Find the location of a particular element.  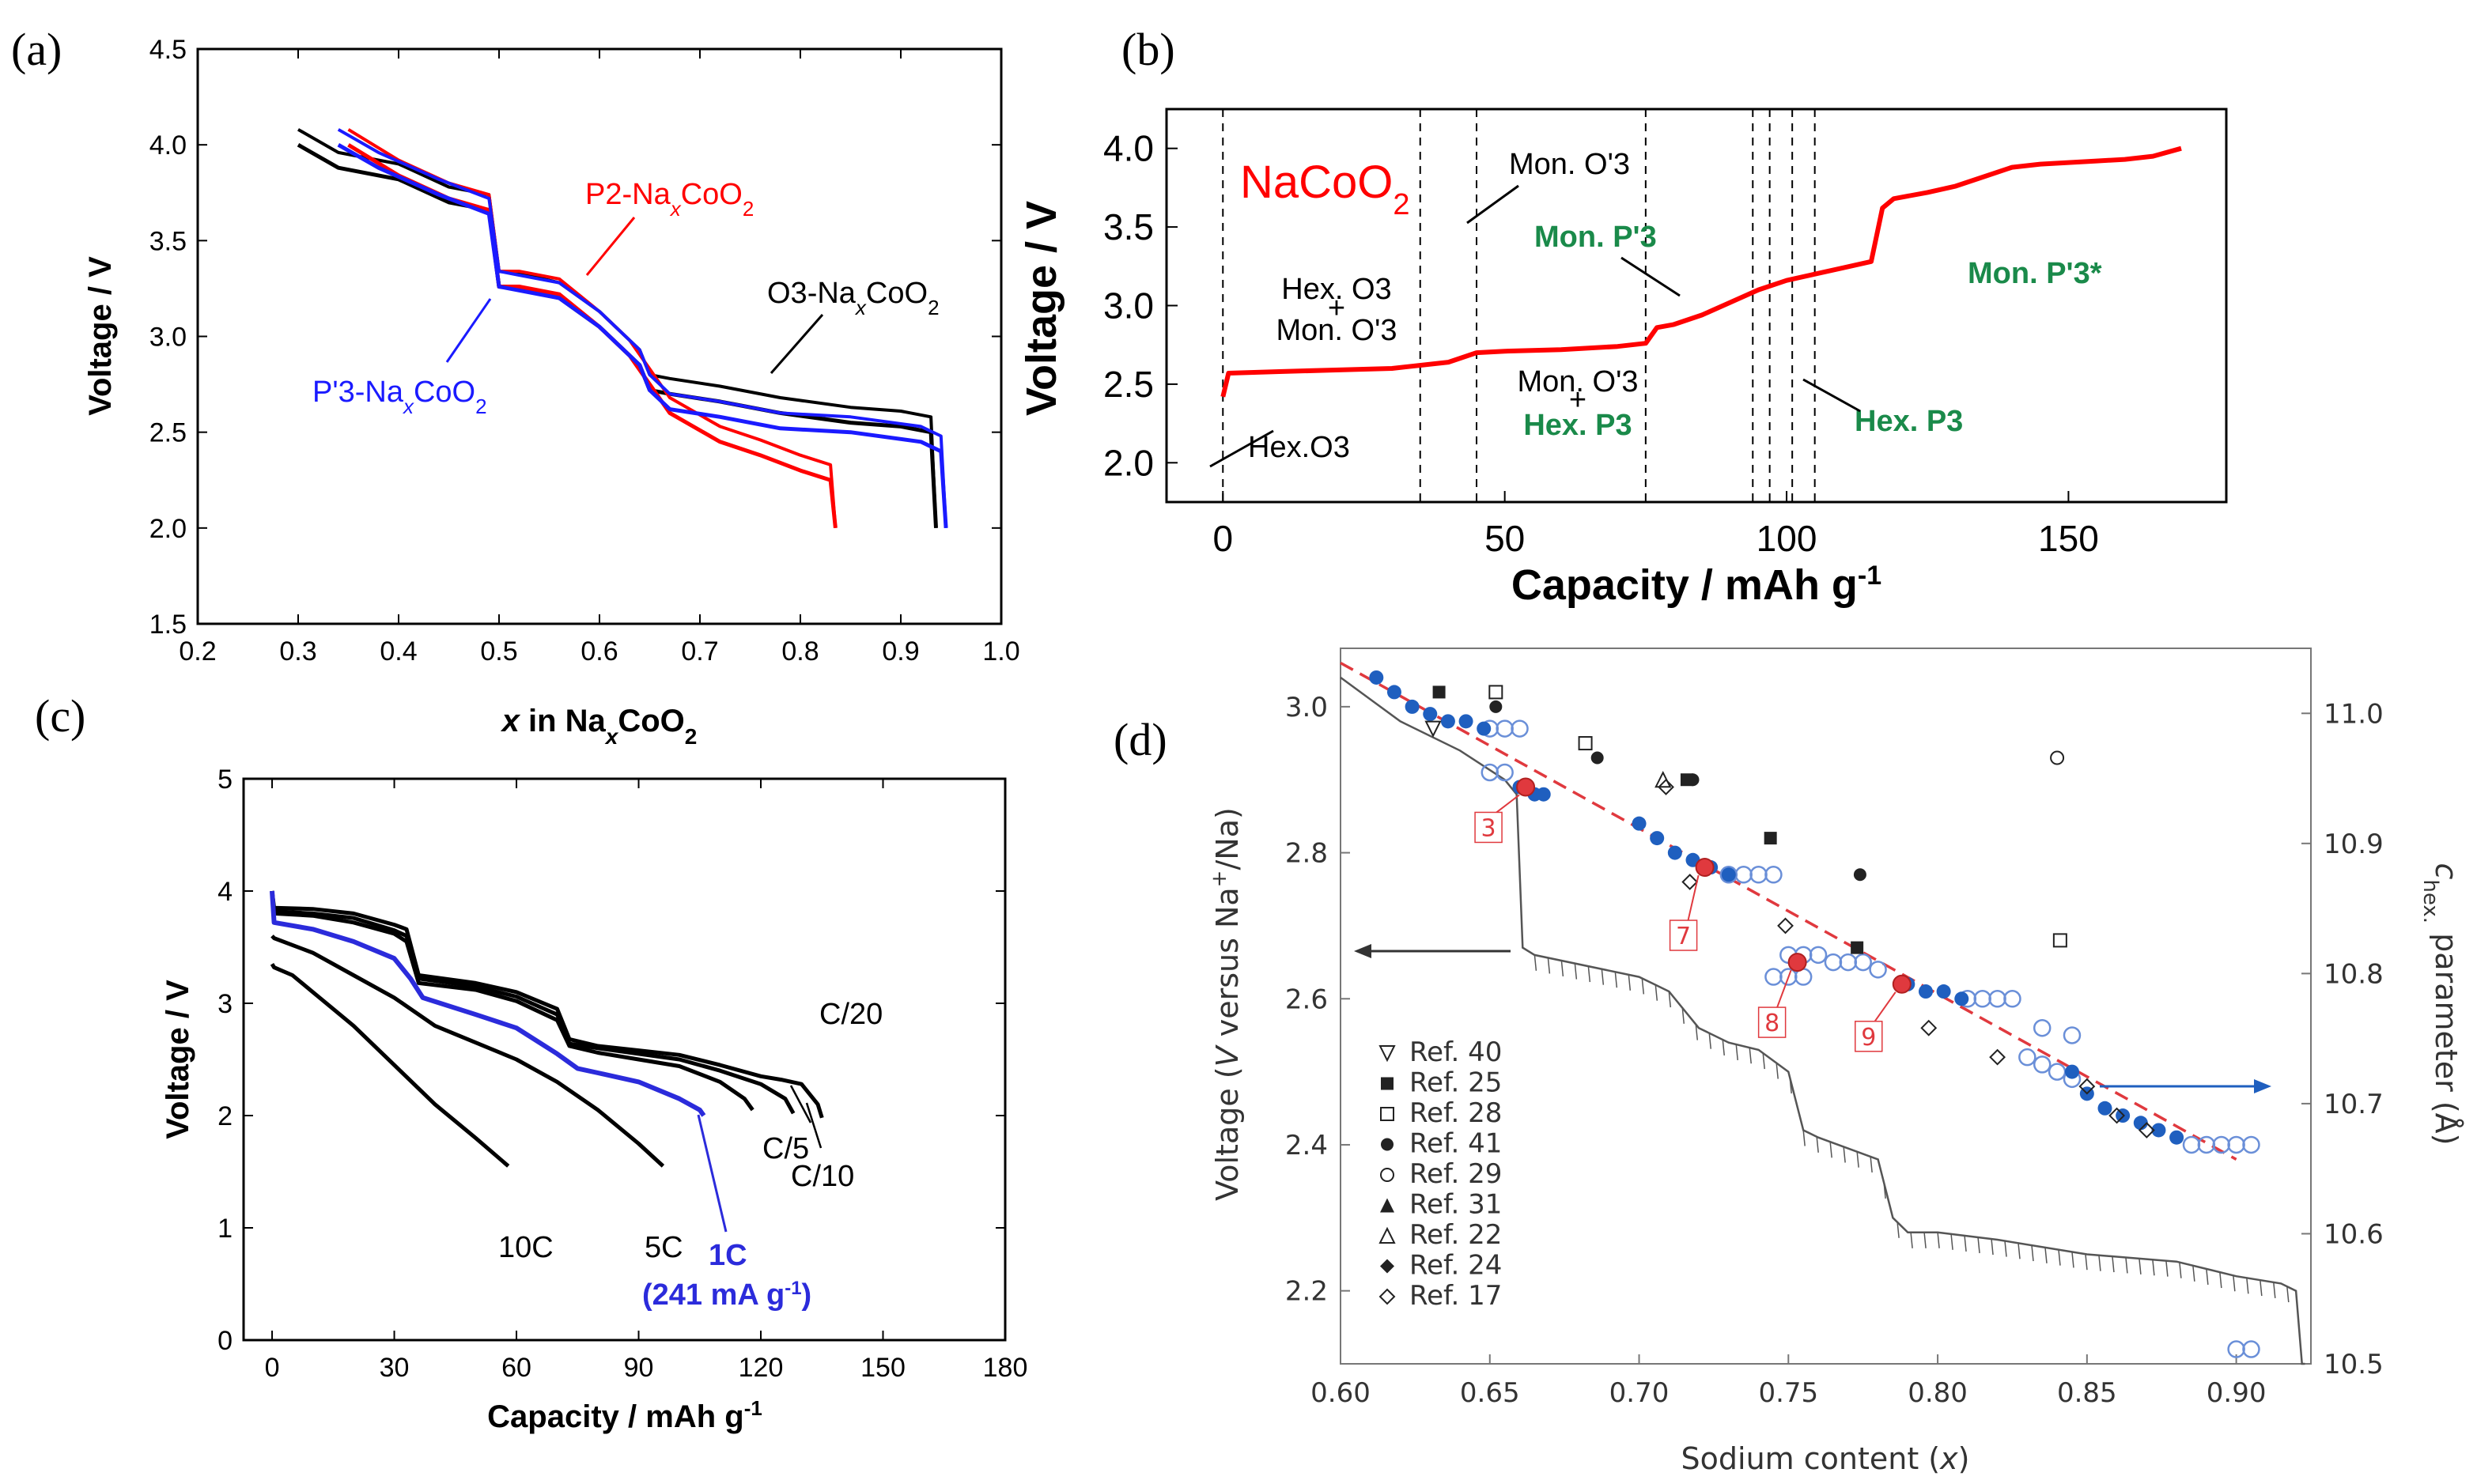

x-tick-label-c: 30 is located at coordinates (395, 1368).